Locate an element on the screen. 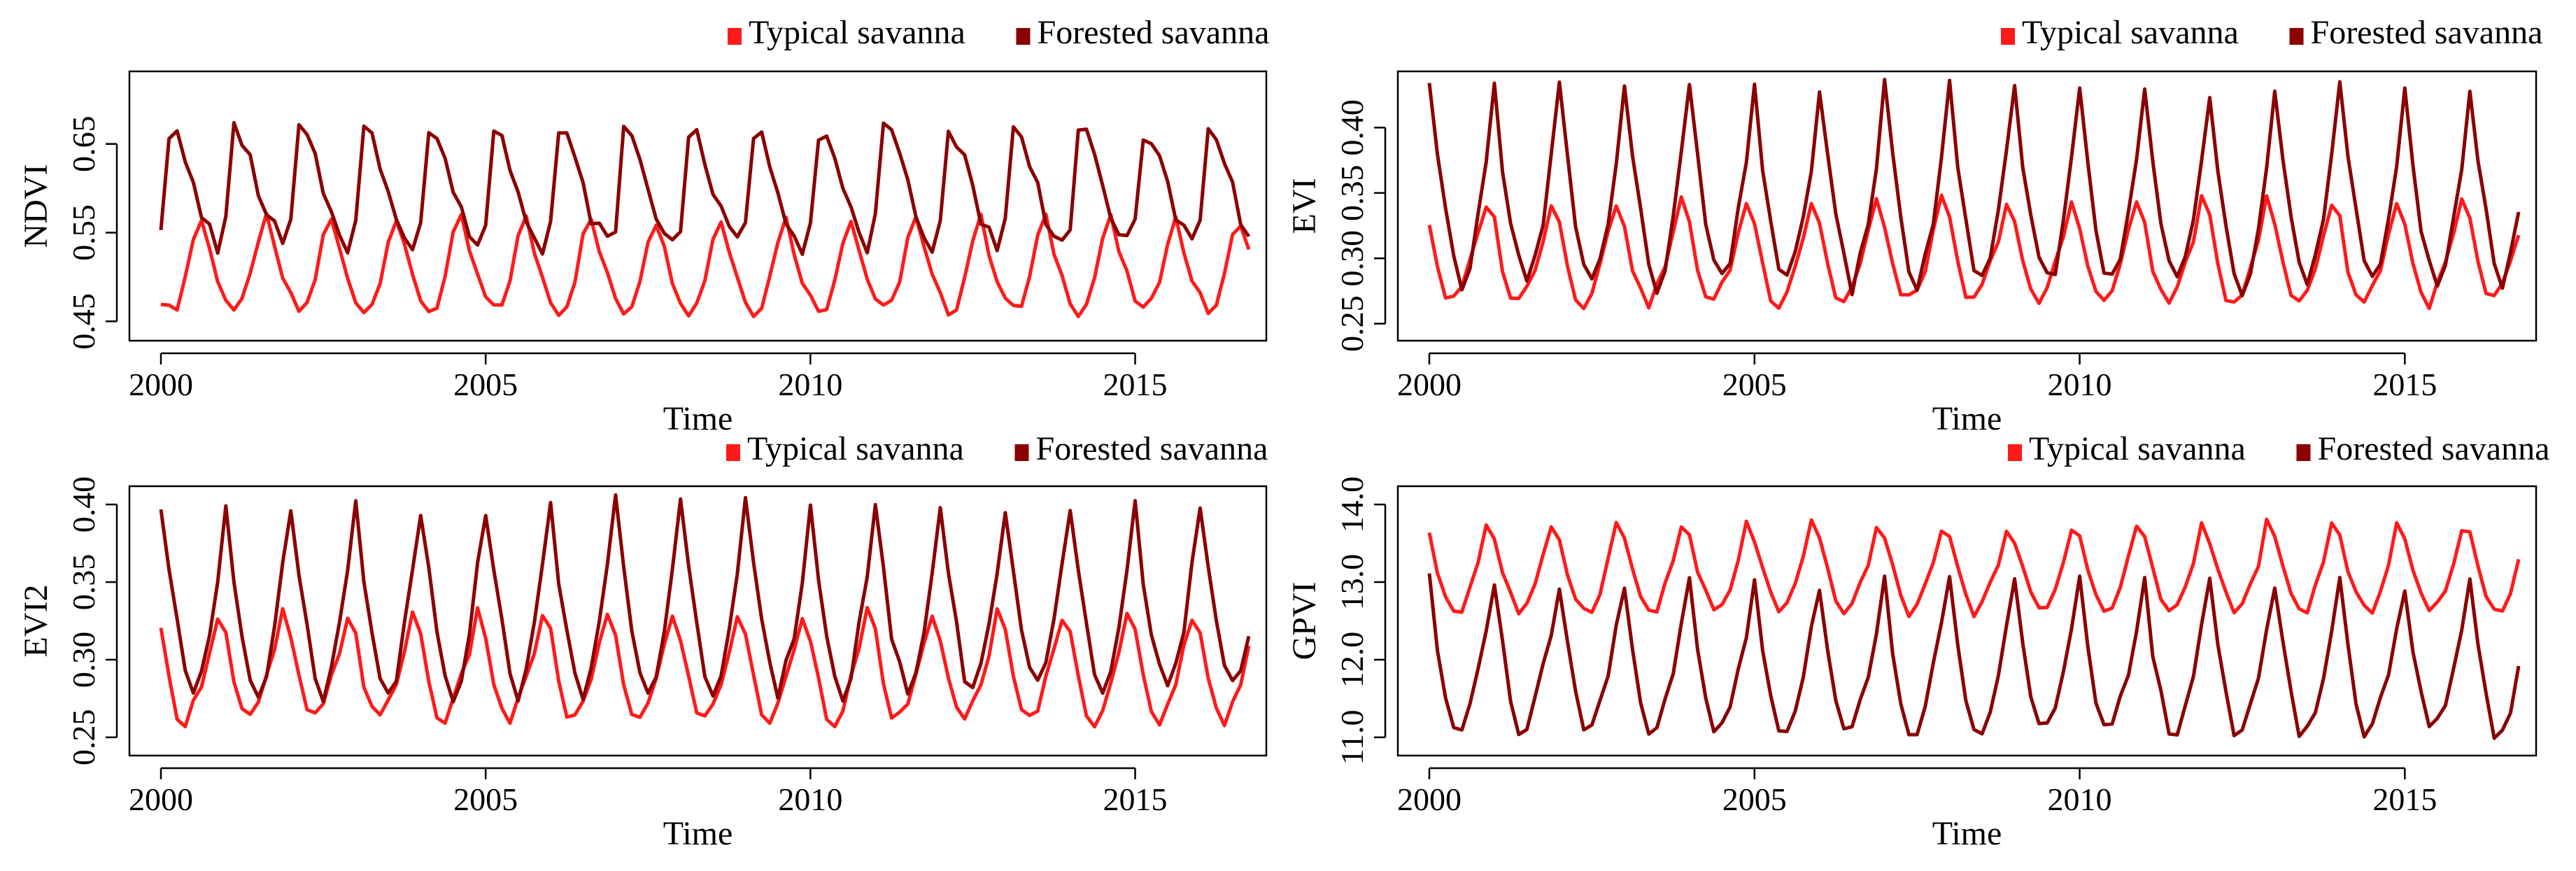 Image resolution: width=2576 pixels, height=871 pixels. y-axis-title: EVI2 is located at coordinates (36, 621).